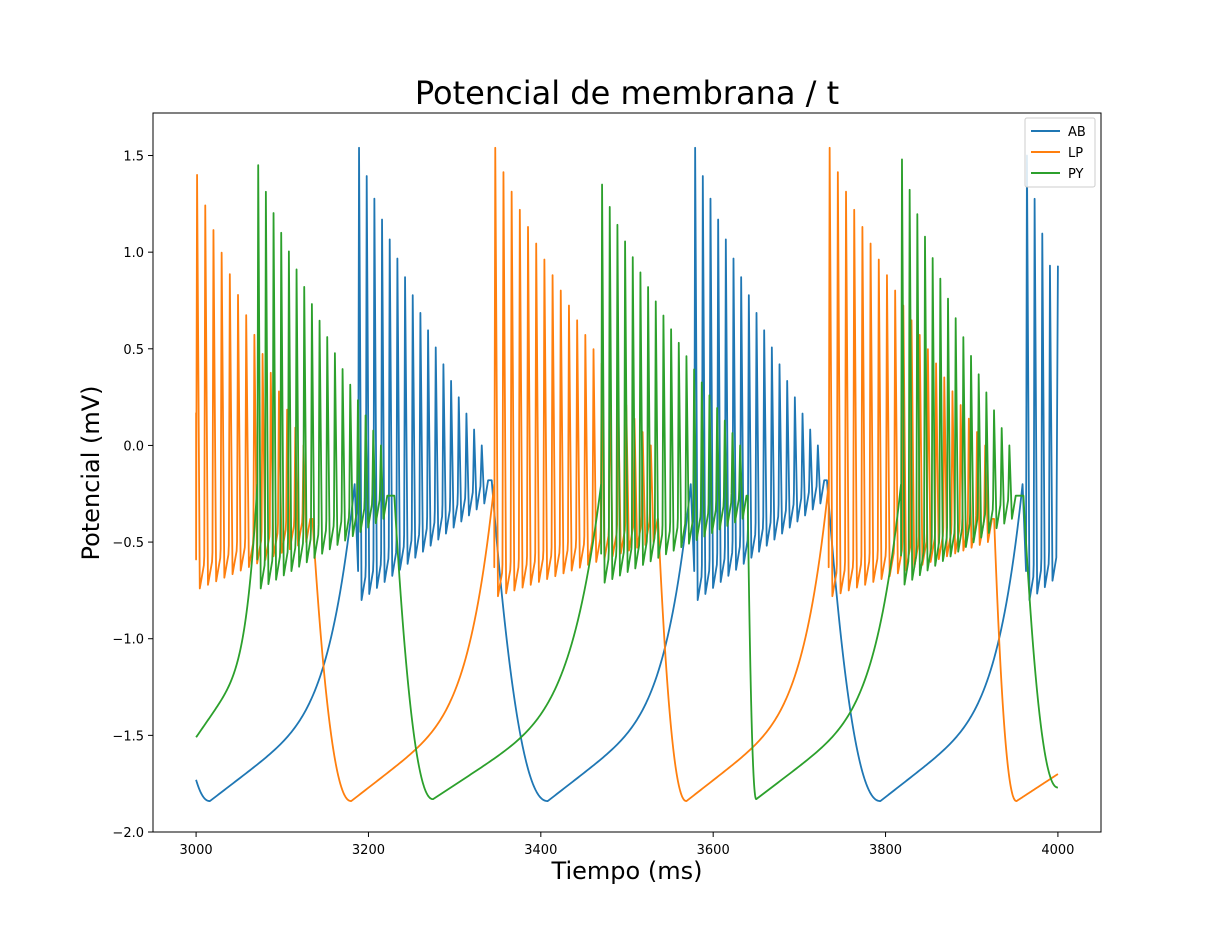  Describe the element at coordinates (196, 850) in the screenshot. I see `x-tick-label: 3000` at that location.